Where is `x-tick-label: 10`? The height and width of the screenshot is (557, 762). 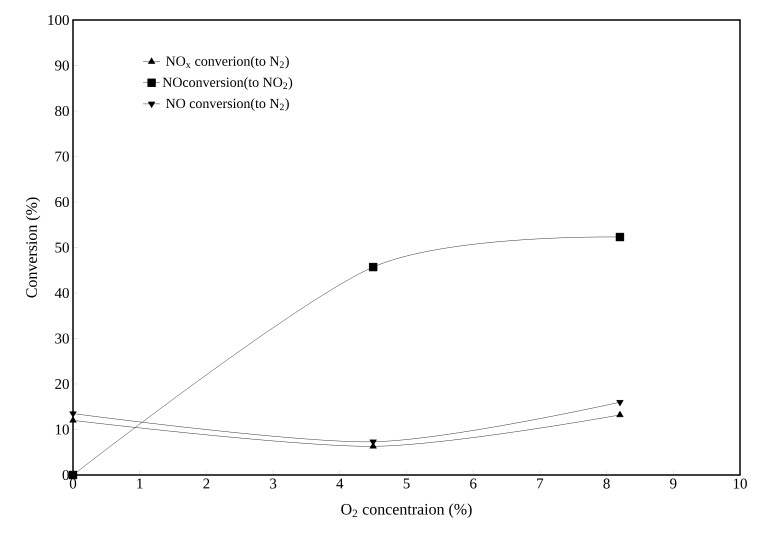 x-tick-label: 10 is located at coordinates (740, 483).